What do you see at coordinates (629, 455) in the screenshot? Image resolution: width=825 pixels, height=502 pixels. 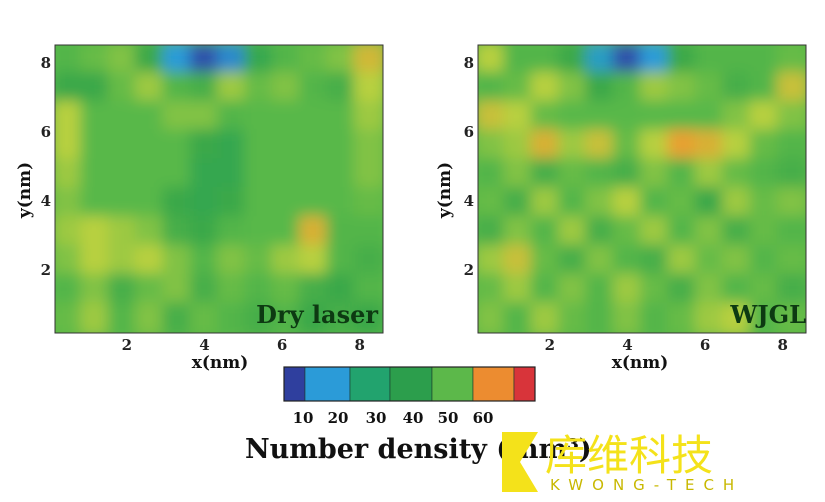 I see `logo-text-cn: 库维科技` at bounding box center [629, 455].